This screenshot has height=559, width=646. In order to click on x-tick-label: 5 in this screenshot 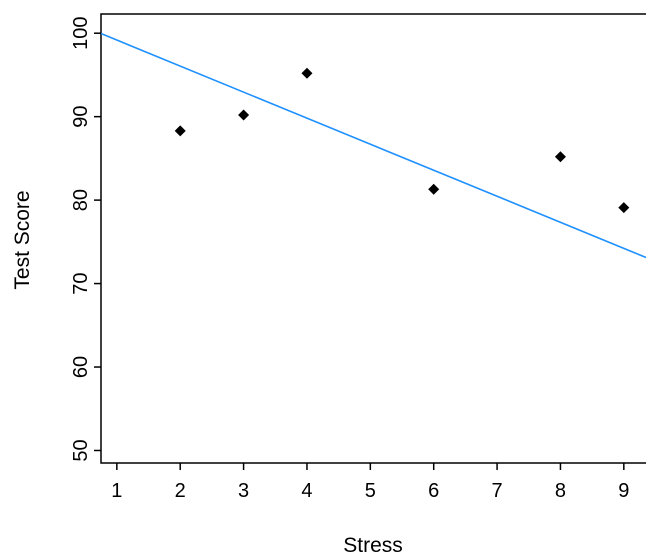, I will do `click(370, 491)`.